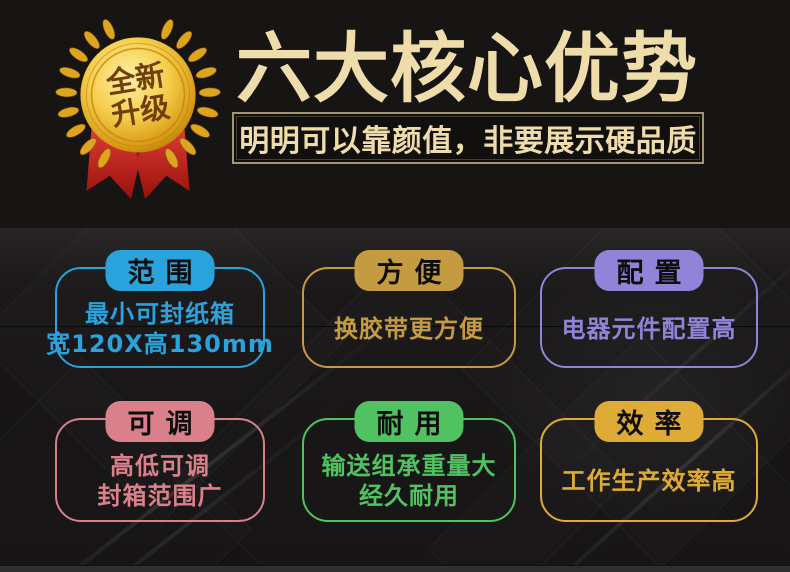  What do you see at coordinates (160, 313) in the screenshot?
I see `feature-line: 最小可封纸箱` at bounding box center [160, 313].